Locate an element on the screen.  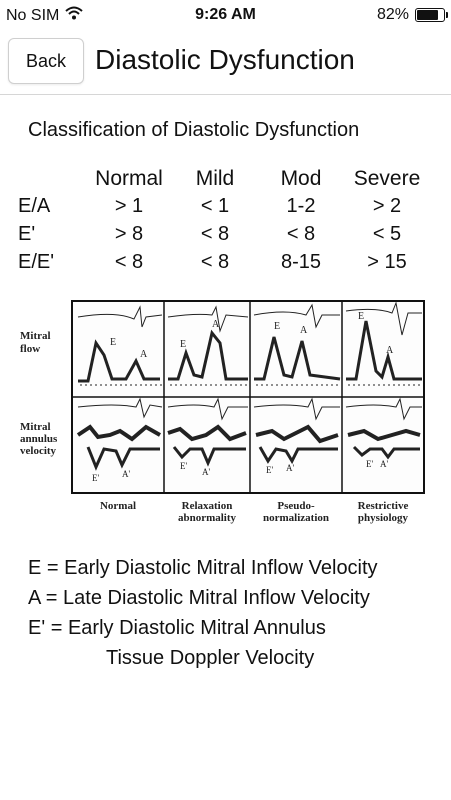
battery-icon is located at coordinates (431, 15).